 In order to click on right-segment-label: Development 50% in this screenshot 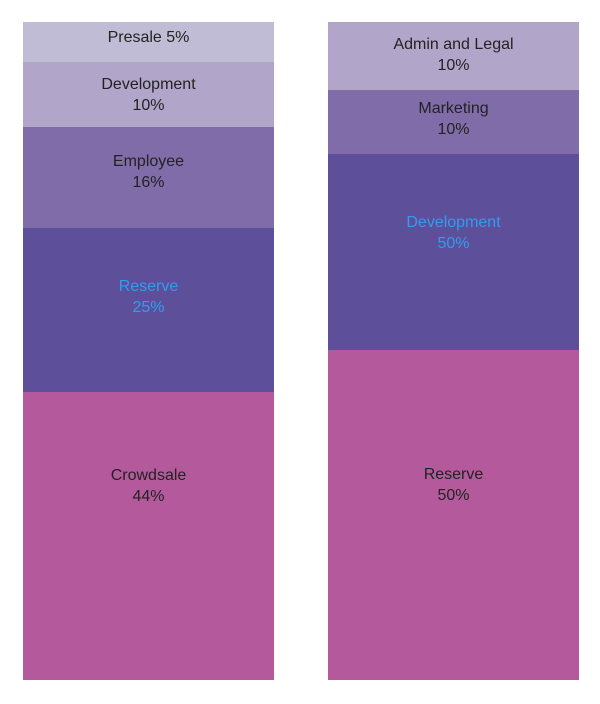, I will do `click(453, 233)`.